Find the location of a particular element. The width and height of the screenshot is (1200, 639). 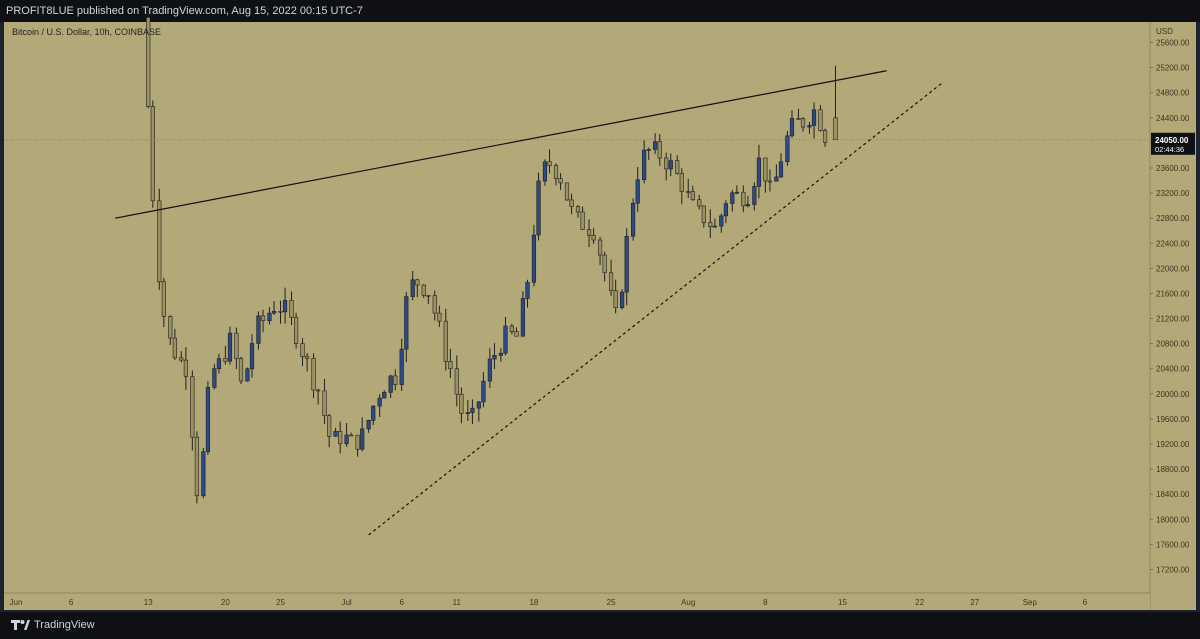

time-axis: Jun 6 13 20 25 Jul 6 11 18 25 Aug 8 15 22 27 Sep 6 is located at coordinates (577, 601).